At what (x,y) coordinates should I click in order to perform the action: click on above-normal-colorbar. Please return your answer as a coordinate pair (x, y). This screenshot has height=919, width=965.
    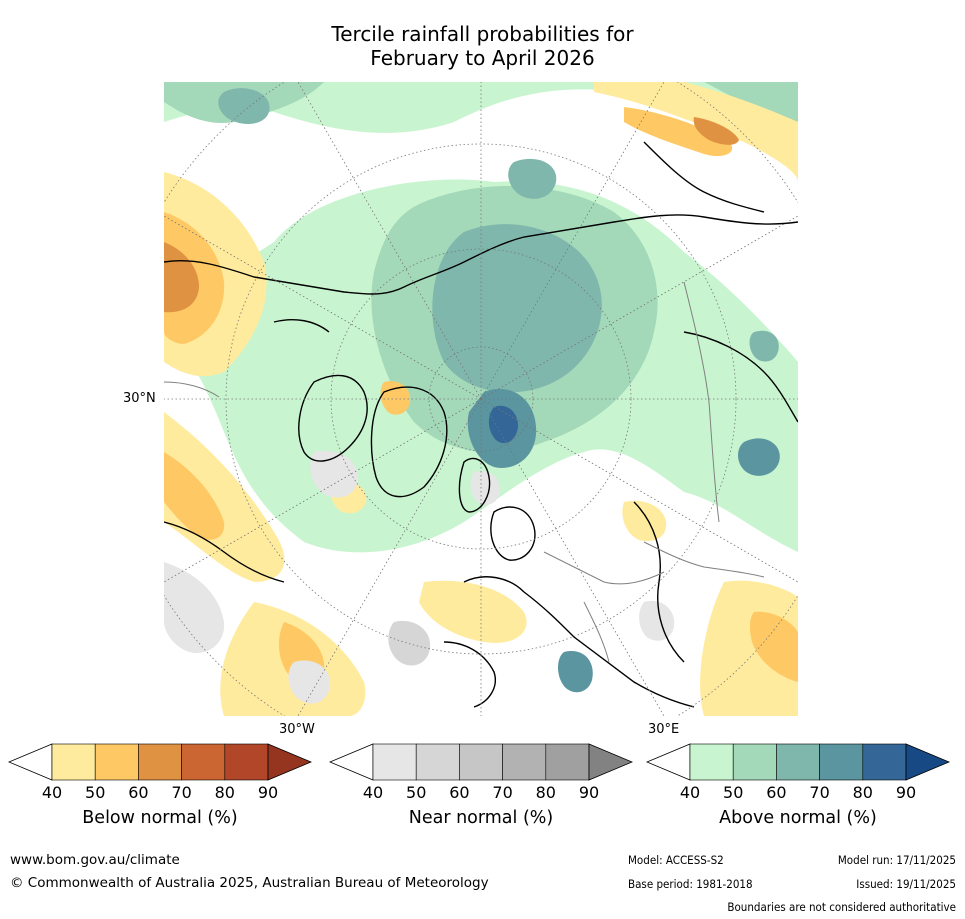
    Looking at the image, I should click on (798, 762).